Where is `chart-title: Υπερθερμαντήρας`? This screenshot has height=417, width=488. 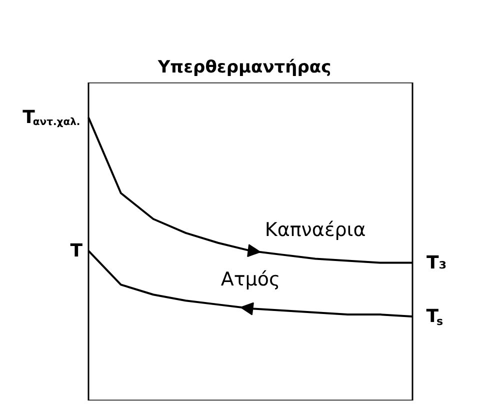 chart-title: Υπερθερμαντήρας is located at coordinates (244, 68).